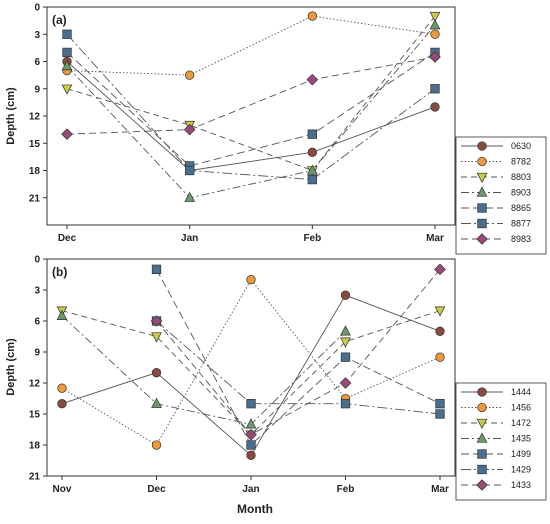  Describe the element at coordinates (521, 454) in the screenshot. I see `legend-label: 1499` at that location.